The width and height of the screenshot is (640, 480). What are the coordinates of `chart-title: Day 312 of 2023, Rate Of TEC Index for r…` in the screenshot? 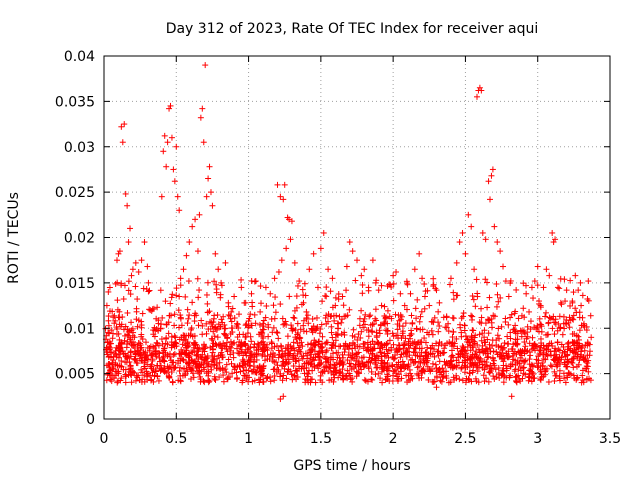 It's located at (352, 29).